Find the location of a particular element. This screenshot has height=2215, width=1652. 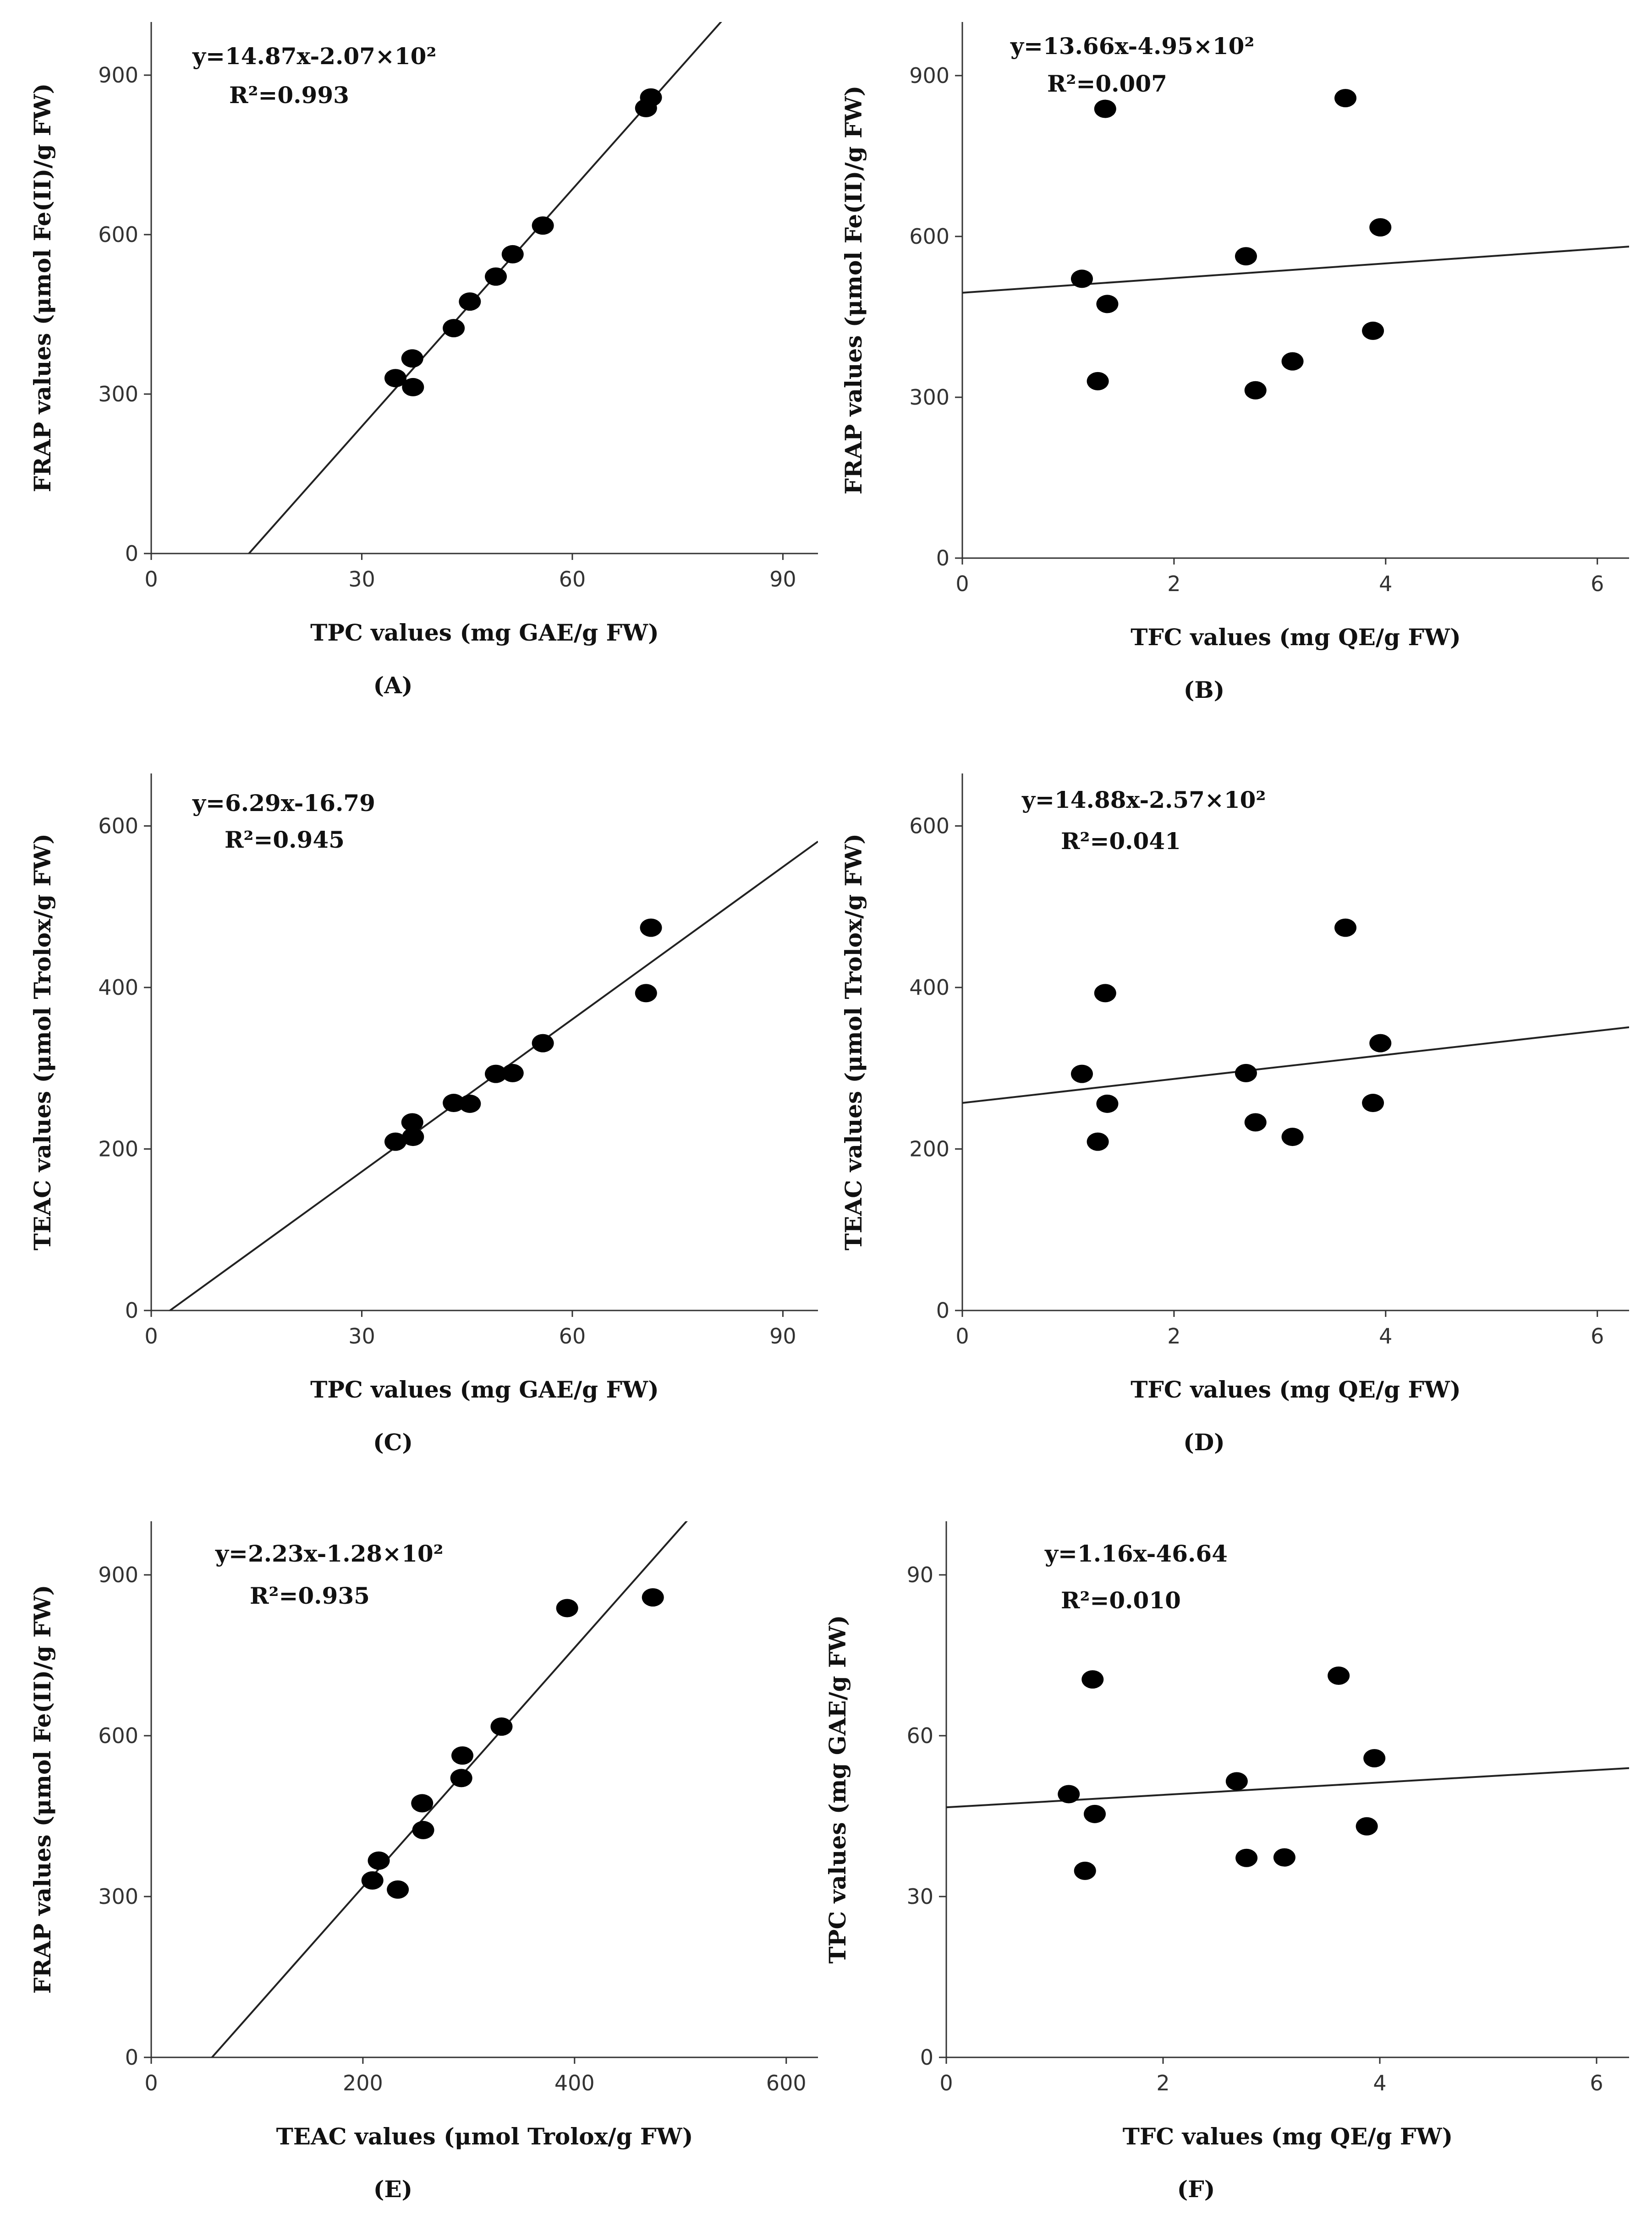

y-tick-label: 30 is located at coordinates (920, 1896).